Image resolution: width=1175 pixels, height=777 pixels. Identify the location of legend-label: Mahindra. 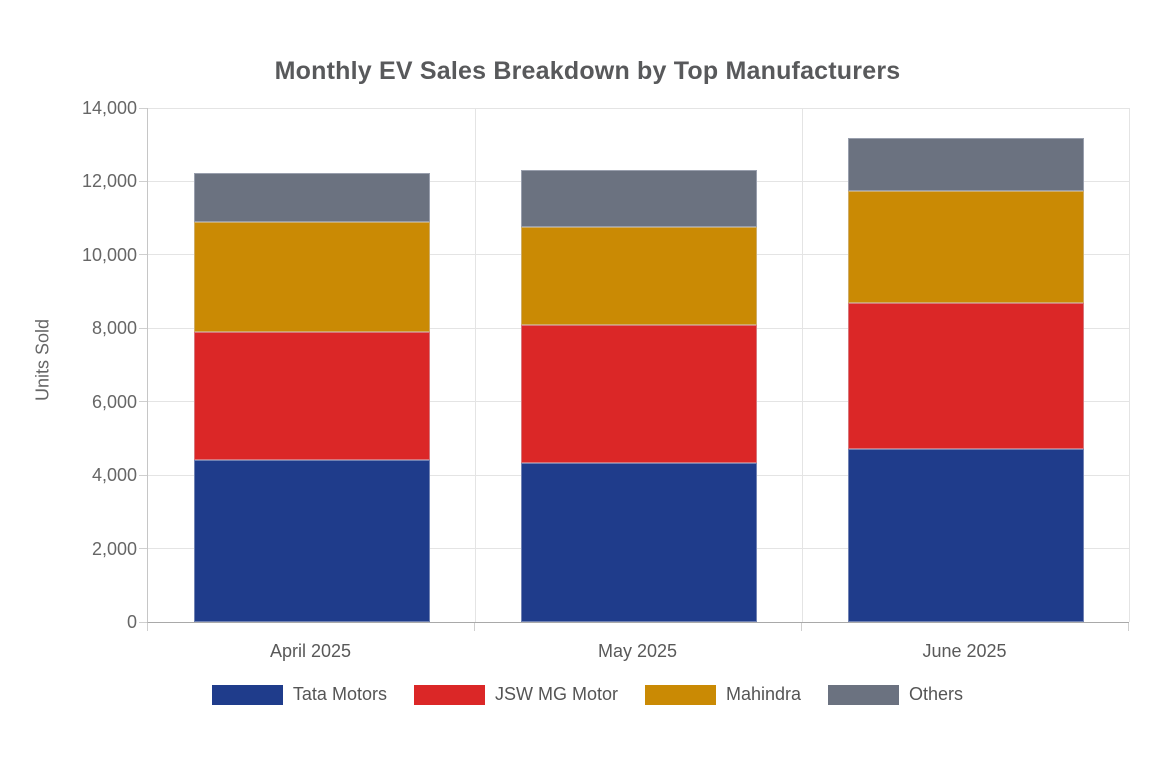
(763, 694).